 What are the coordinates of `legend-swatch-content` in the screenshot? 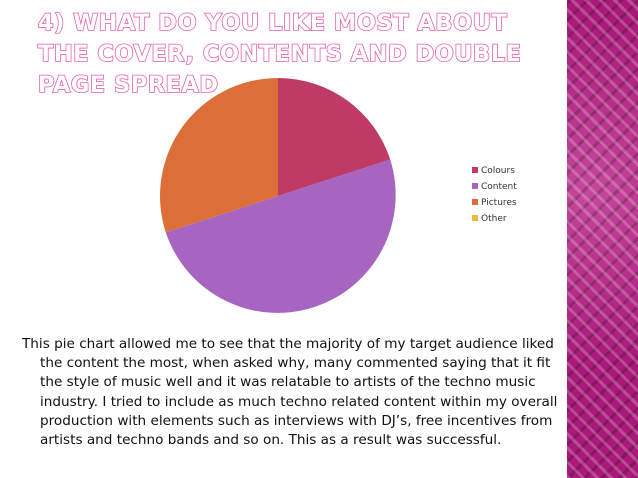 It's located at (475, 186).